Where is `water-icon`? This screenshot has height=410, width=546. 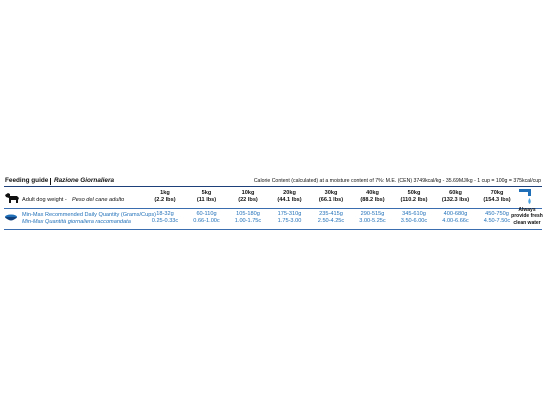
water-icon is located at coordinates (525, 196).